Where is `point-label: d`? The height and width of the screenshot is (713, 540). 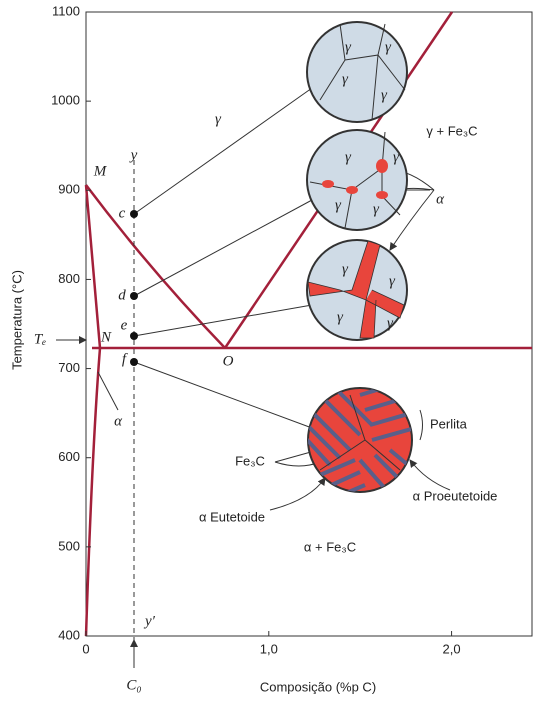 point-label: d is located at coordinates (122, 295).